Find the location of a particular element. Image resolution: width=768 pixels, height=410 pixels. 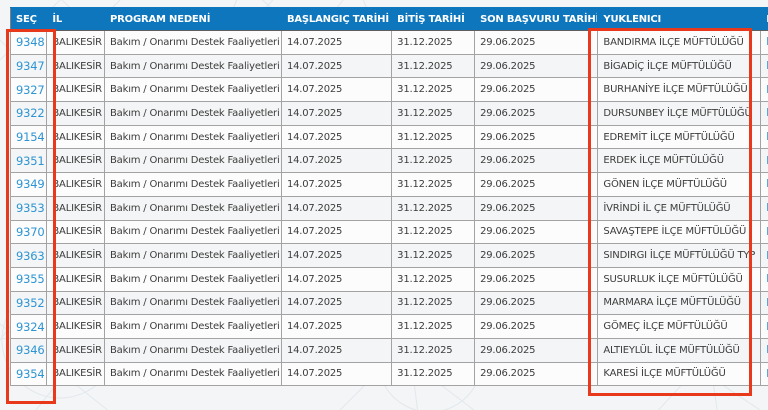

column-header-son-basvuru-tarihi: SON BAŞVURU TARİHİ is located at coordinates (536, 19).